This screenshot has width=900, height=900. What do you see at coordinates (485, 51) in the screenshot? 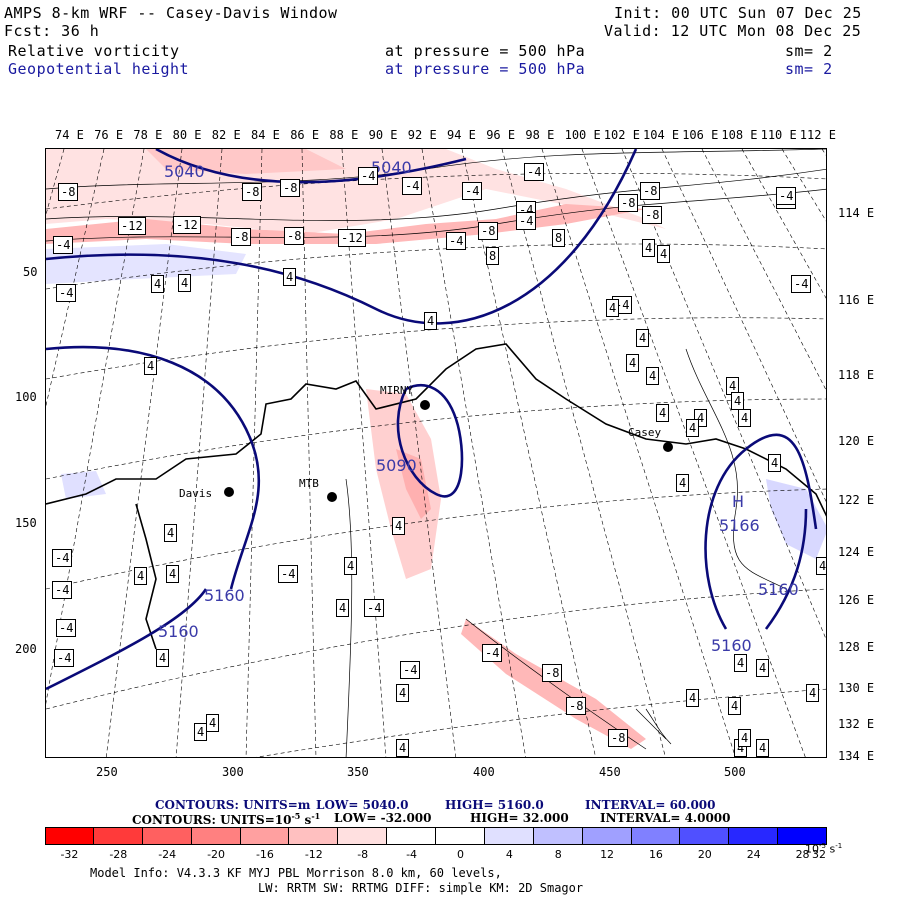
I see `field1-level: at pressure = 500 hPa` at bounding box center [485, 51].